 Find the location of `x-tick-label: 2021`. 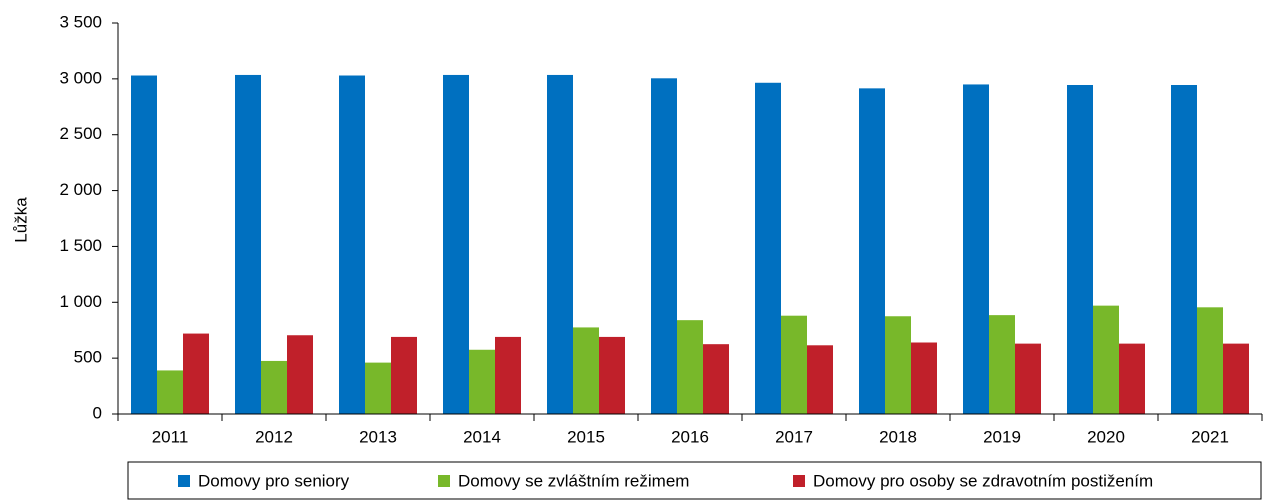

x-tick-label: 2021 is located at coordinates (1210, 436).